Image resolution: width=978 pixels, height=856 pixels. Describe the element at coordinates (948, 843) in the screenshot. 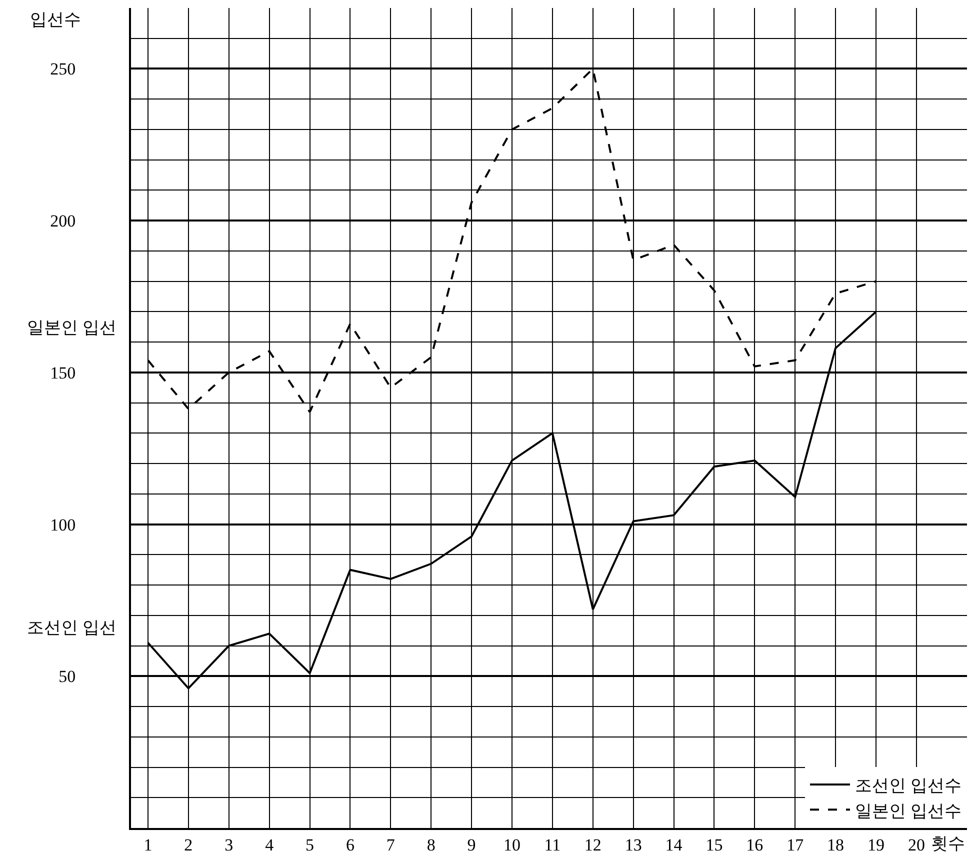

I see `x-axis-title: 횟수` at that location.